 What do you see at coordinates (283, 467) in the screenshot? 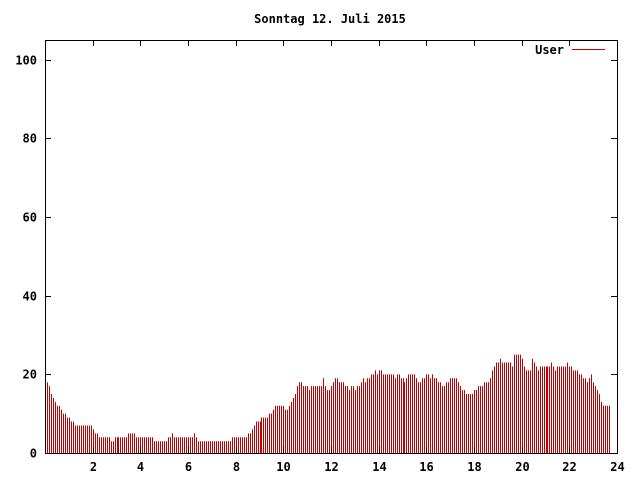
I see `x-tick-label: 10` at bounding box center [283, 467].